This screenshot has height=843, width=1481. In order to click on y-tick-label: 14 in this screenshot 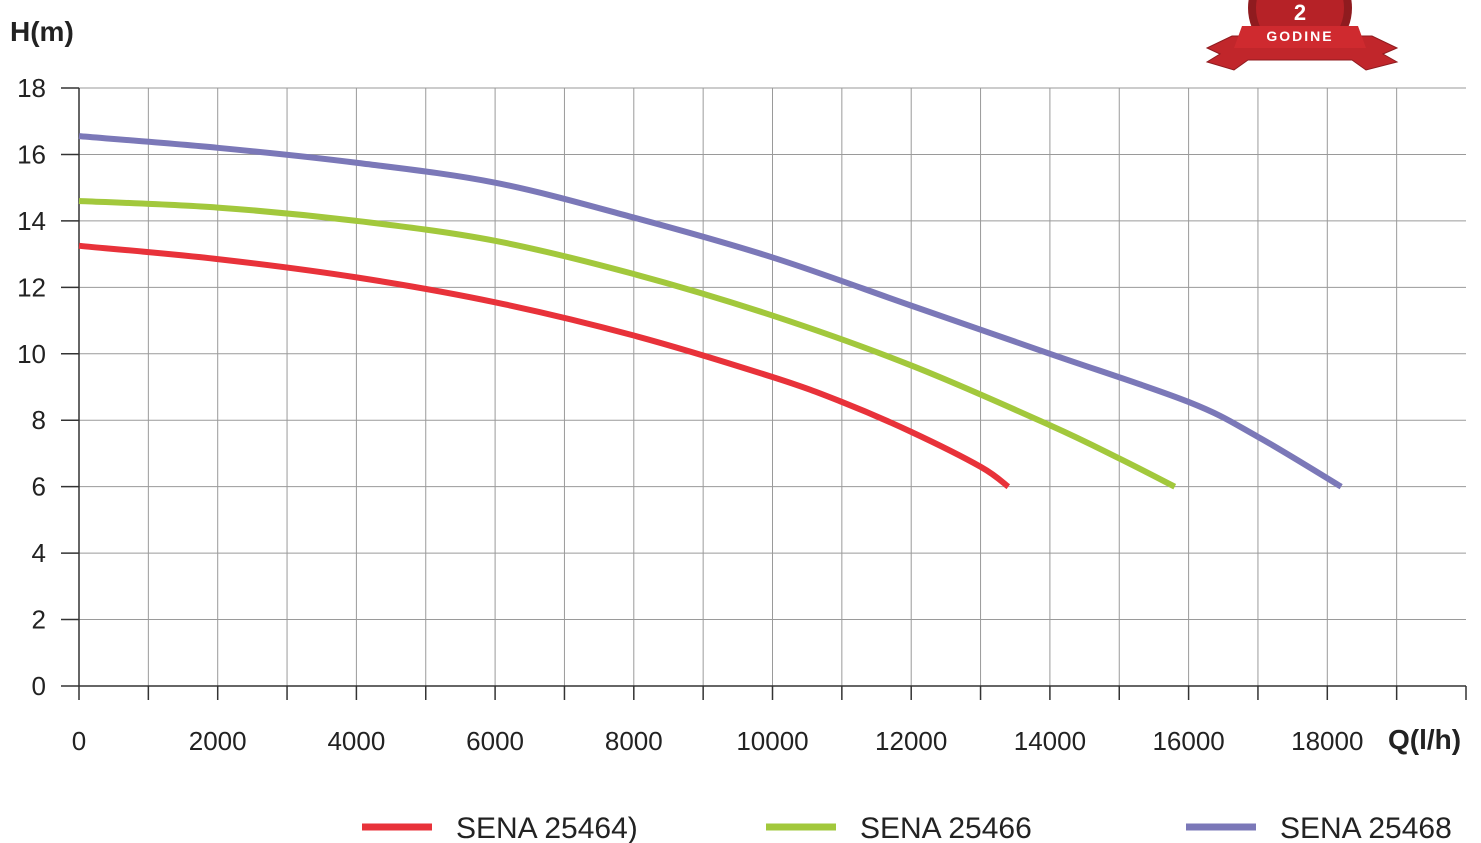, I will do `click(31, 221)`.